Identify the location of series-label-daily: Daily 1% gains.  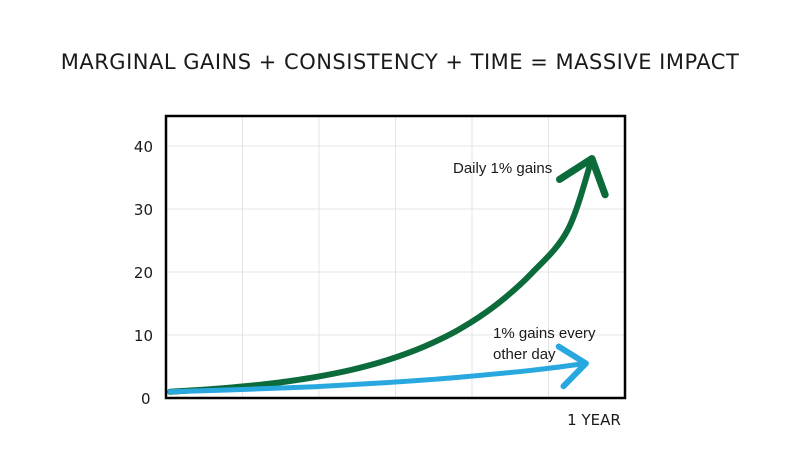
(502, 168).